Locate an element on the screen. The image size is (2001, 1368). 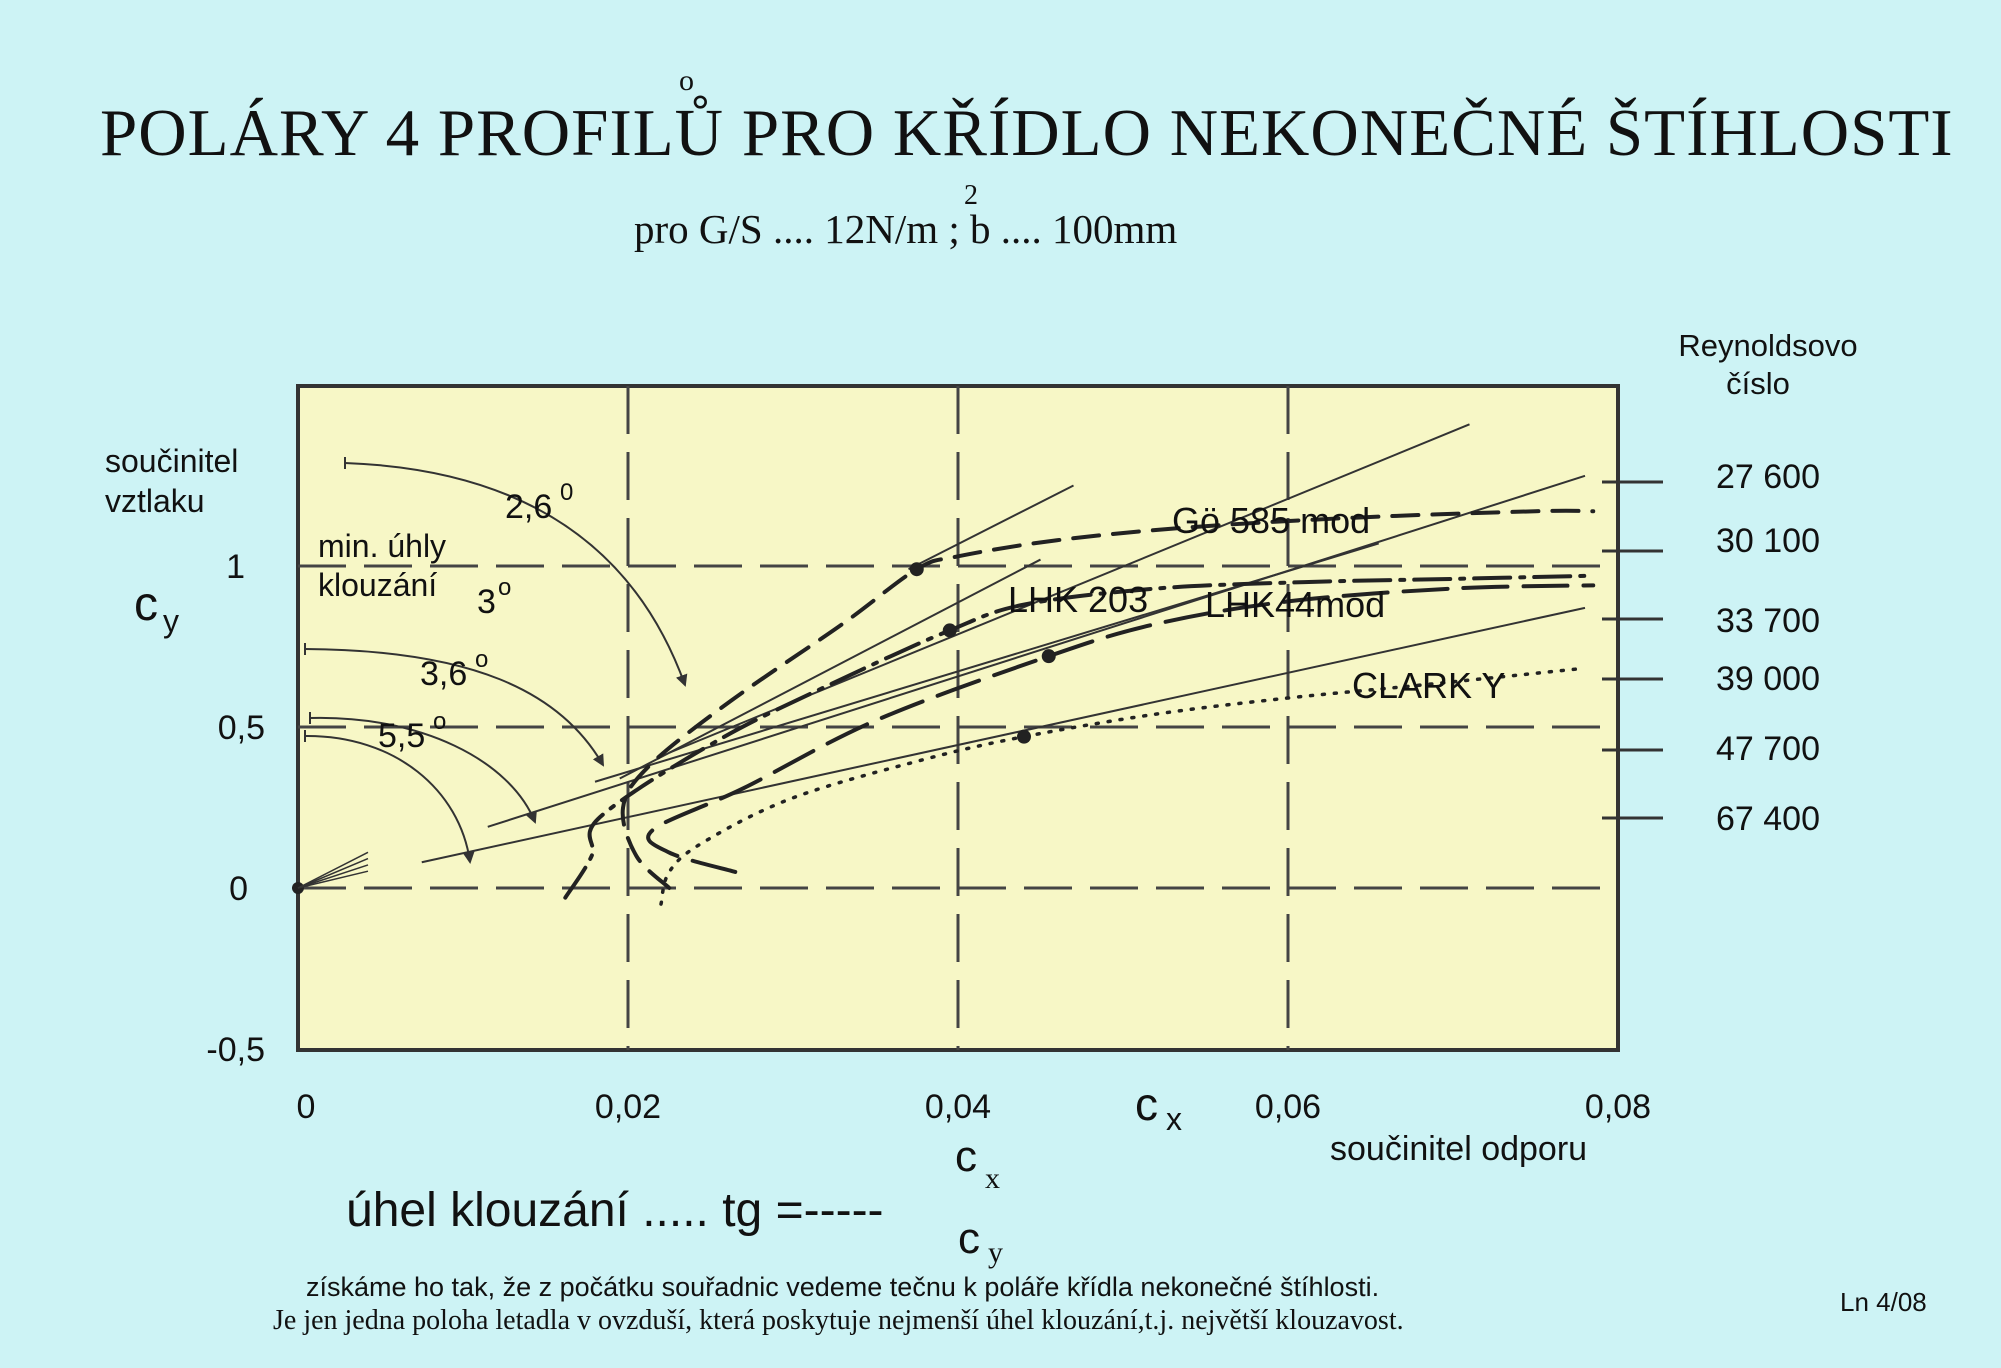
x-tick-label: 0 is located at coordinates (306, 1107).